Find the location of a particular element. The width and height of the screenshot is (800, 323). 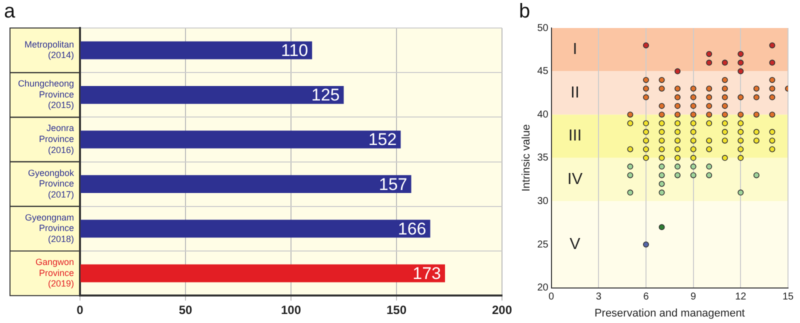

chart-title: a is located at coordinates (10, 11).